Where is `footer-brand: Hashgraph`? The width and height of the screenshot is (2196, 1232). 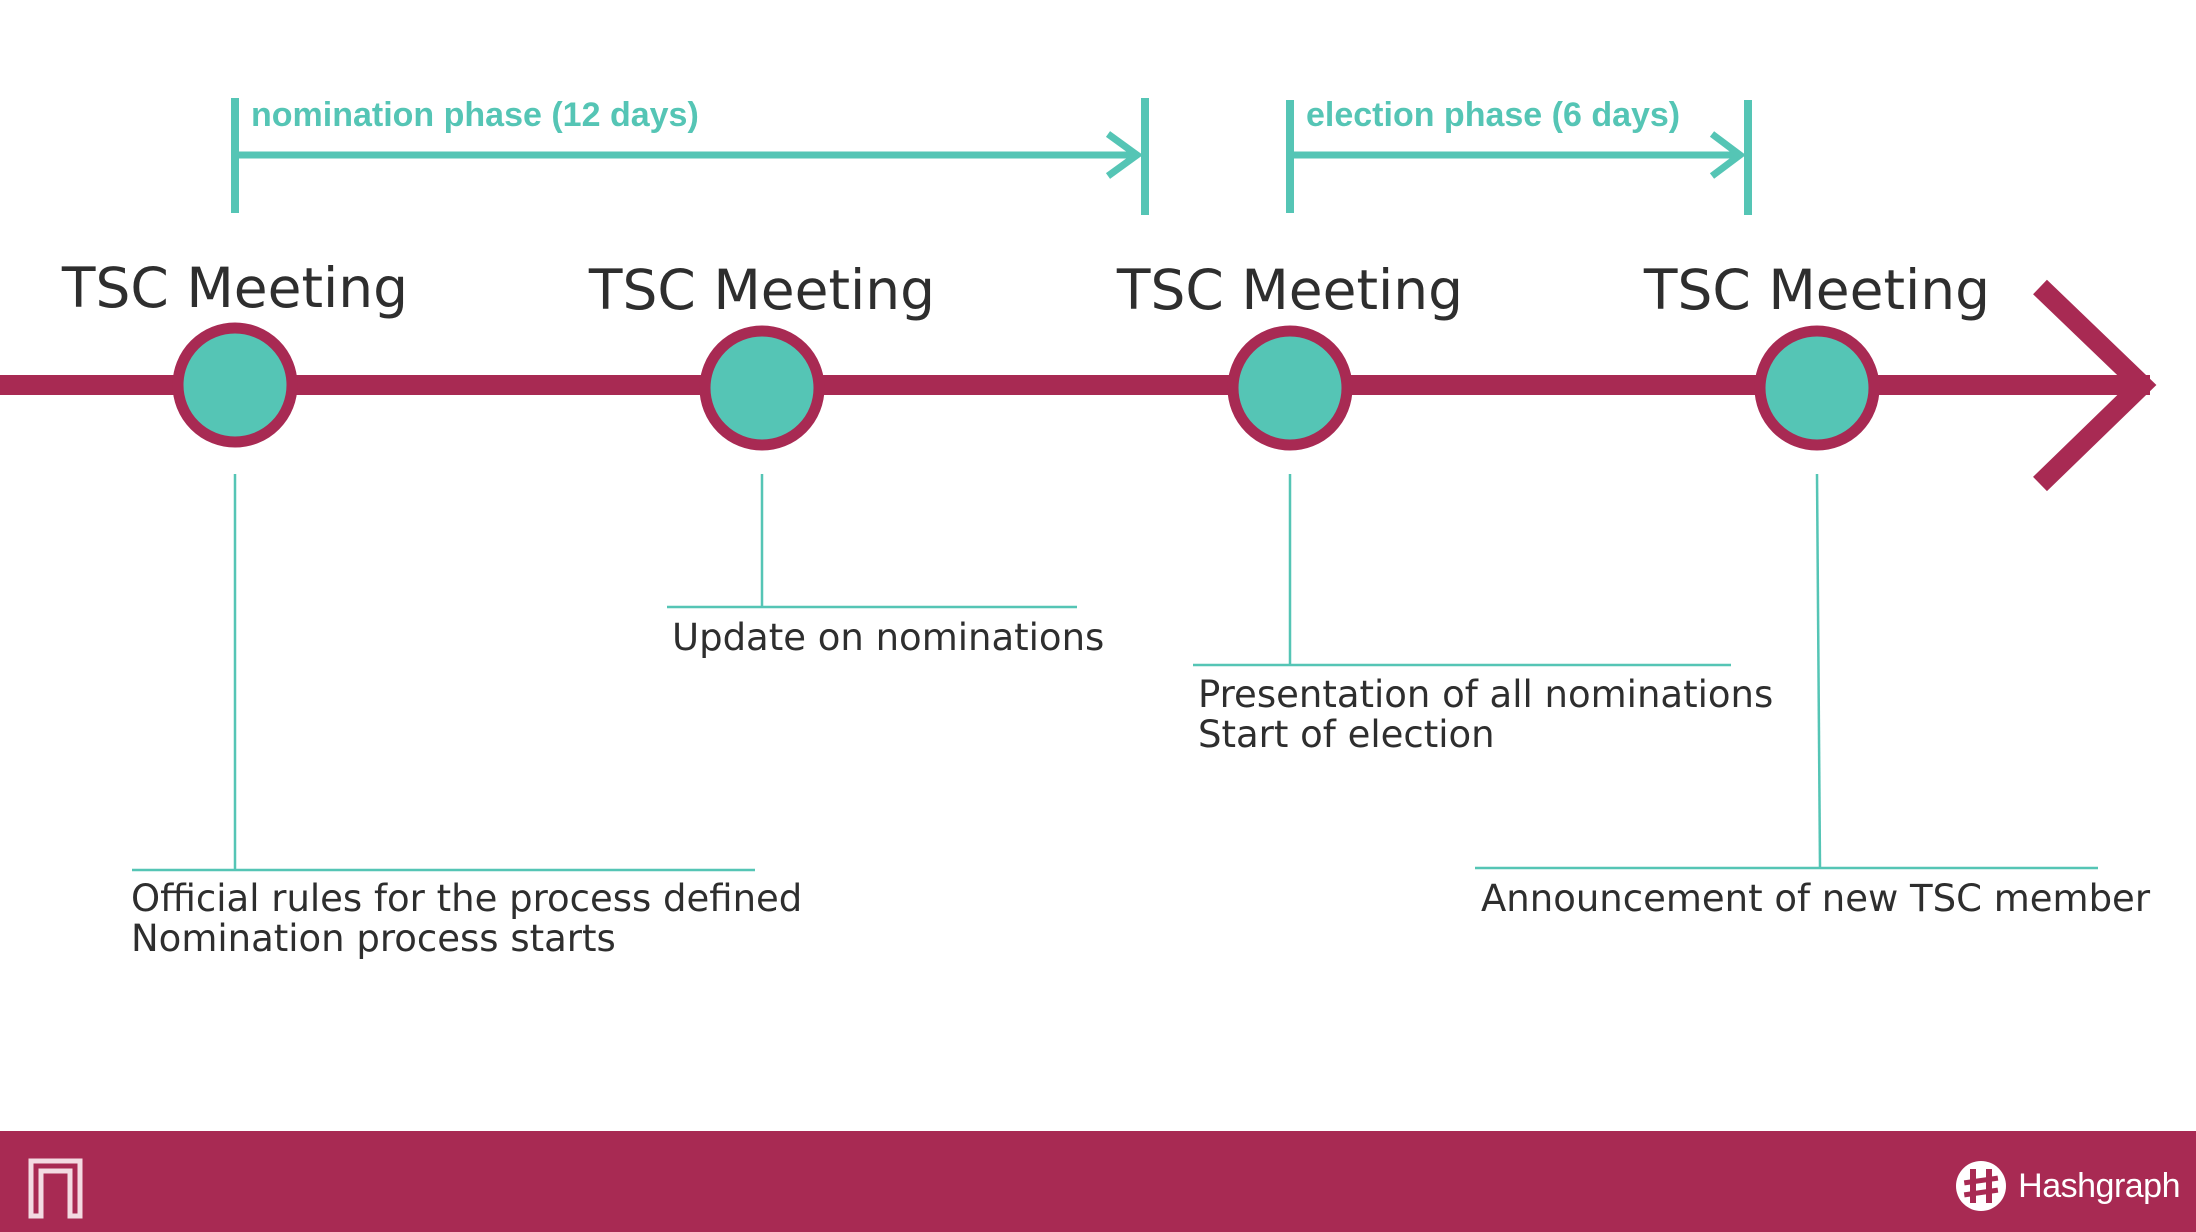 footer-brand: Hashgraph is located at coordinates (2067, 1186).